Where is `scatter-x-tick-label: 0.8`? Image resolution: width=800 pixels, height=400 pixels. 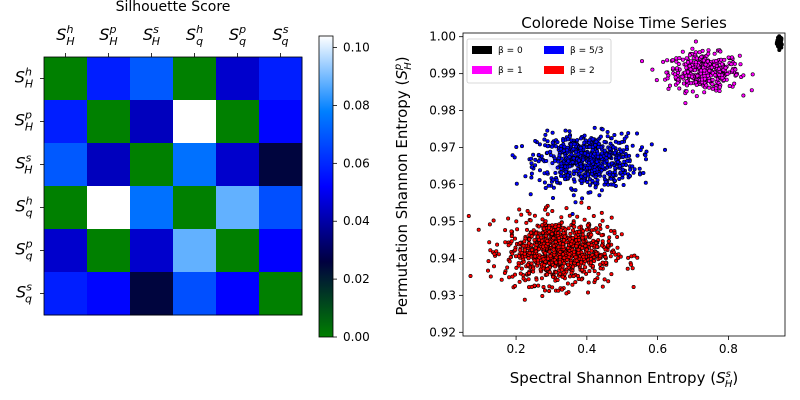
scatter-x-tick-label: 0.8 is located at coordinates (728, 349).